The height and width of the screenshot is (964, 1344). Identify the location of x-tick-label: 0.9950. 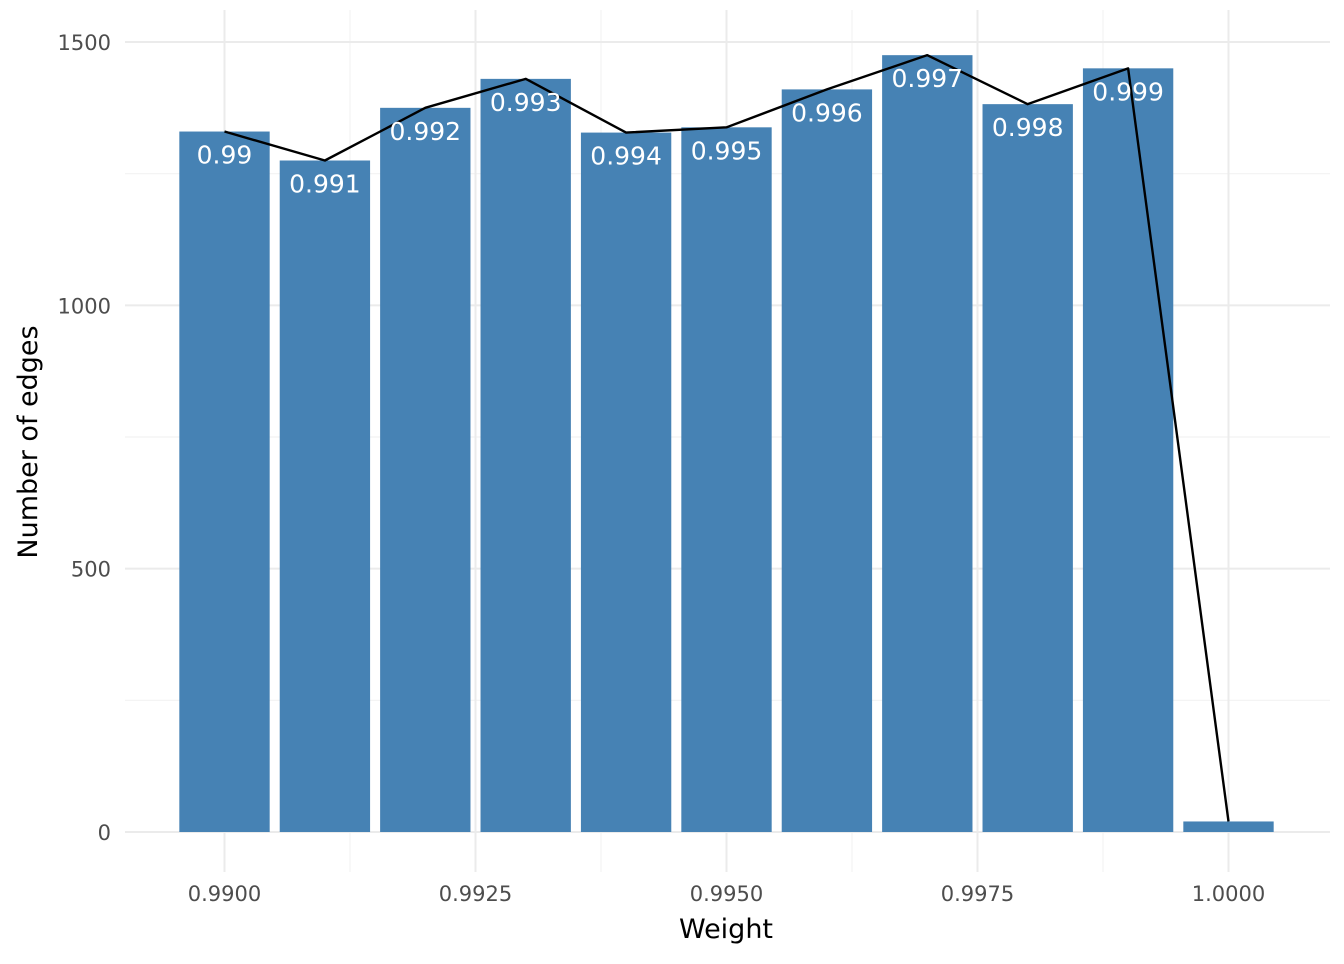
(726, 894).